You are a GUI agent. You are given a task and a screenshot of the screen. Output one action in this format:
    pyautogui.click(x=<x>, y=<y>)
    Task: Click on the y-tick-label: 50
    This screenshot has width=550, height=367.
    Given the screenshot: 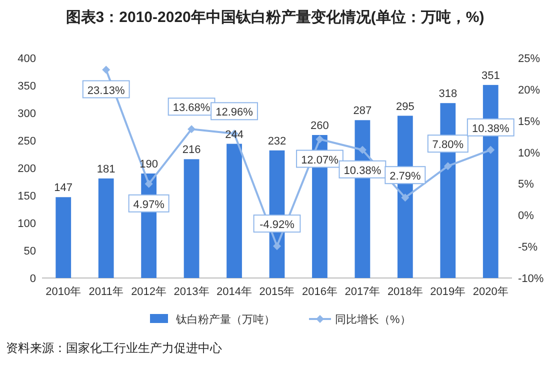 What is the action you would take?
    pyautogui.click(x=30, y=252)
    